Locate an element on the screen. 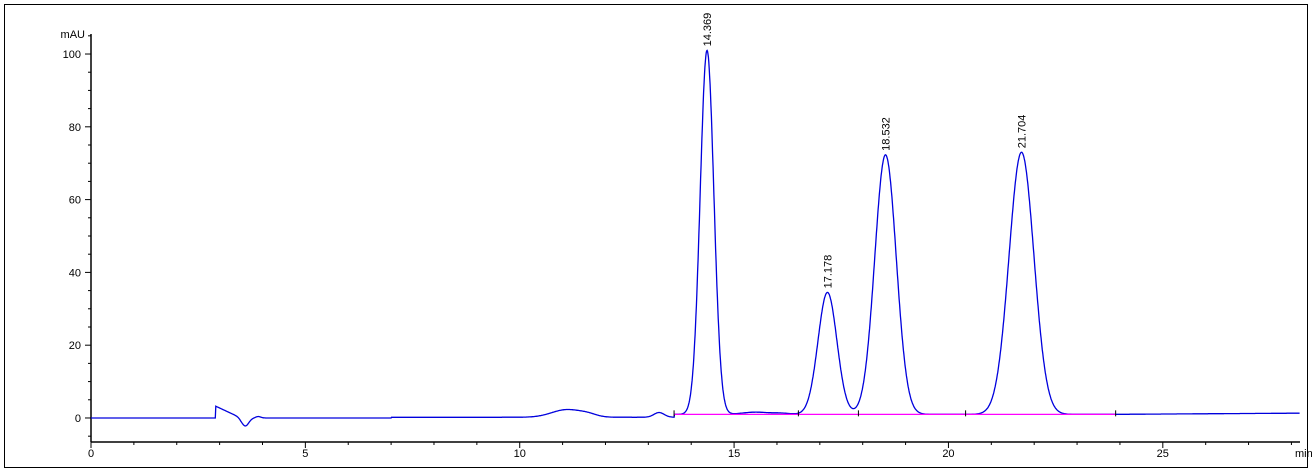  x-tick-label: 10 is located at coordinates (520, 454).